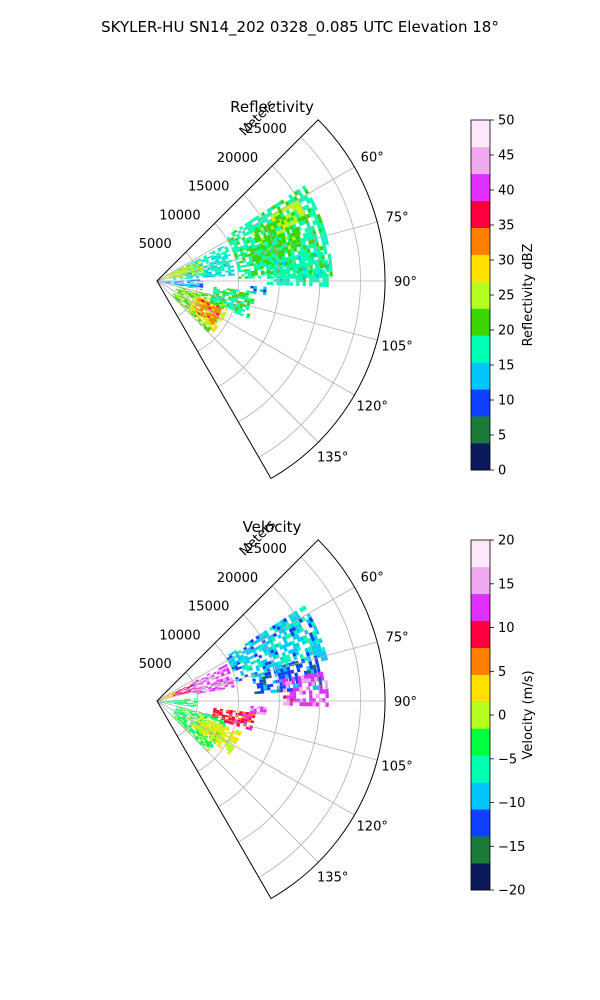 This screenshot has width=600, height=1000. I want to click on velocity-colorbar-segment, so click(480, 661).